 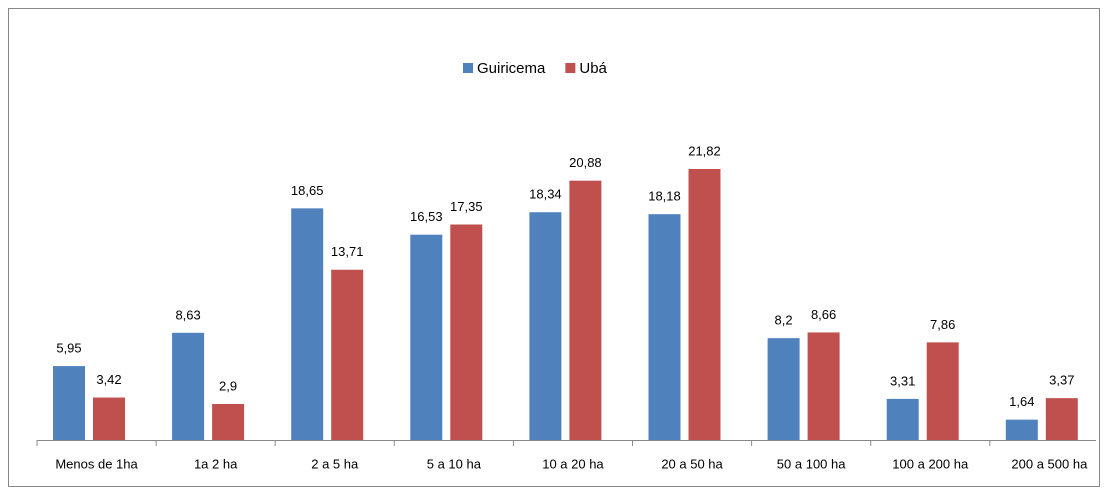 What do you see at coordinates (347, 251) in the screenshot?
I see `value-label: 13,71` at bounding box center [347, 251].